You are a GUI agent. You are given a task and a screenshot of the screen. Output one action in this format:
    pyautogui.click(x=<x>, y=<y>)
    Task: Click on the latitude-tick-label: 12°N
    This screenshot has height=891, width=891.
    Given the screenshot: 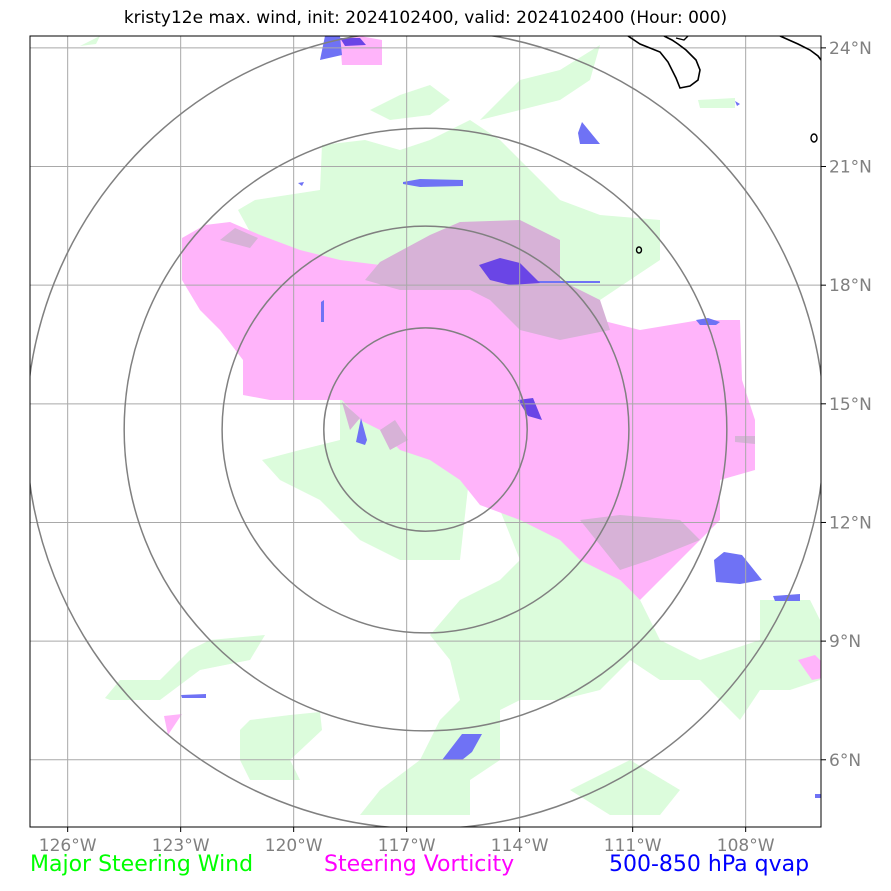 What is the action you would take?
    pyautogui.click(x=850, y=523)
    